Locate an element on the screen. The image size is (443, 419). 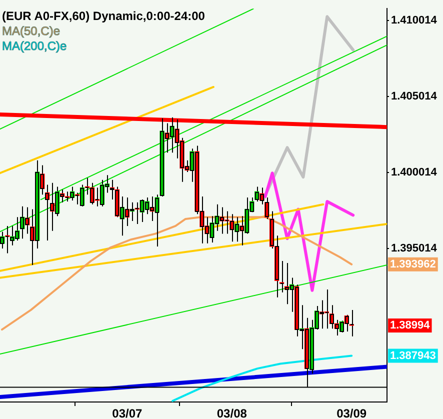
chart-title: (EUR A0-FX,60) Dynamic,0:00-24:00 is located at coordinates (104, 15).